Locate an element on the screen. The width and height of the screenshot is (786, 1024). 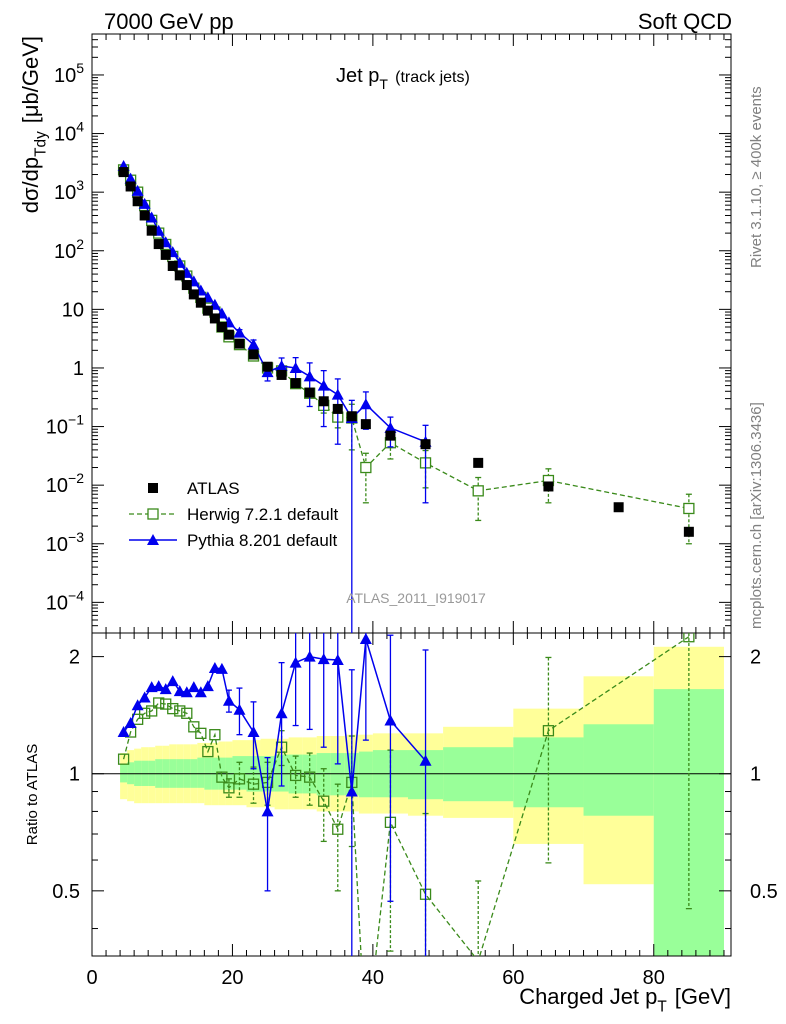
ratio-y-tick-label-right: 1 is located at coordinates (755, 775).